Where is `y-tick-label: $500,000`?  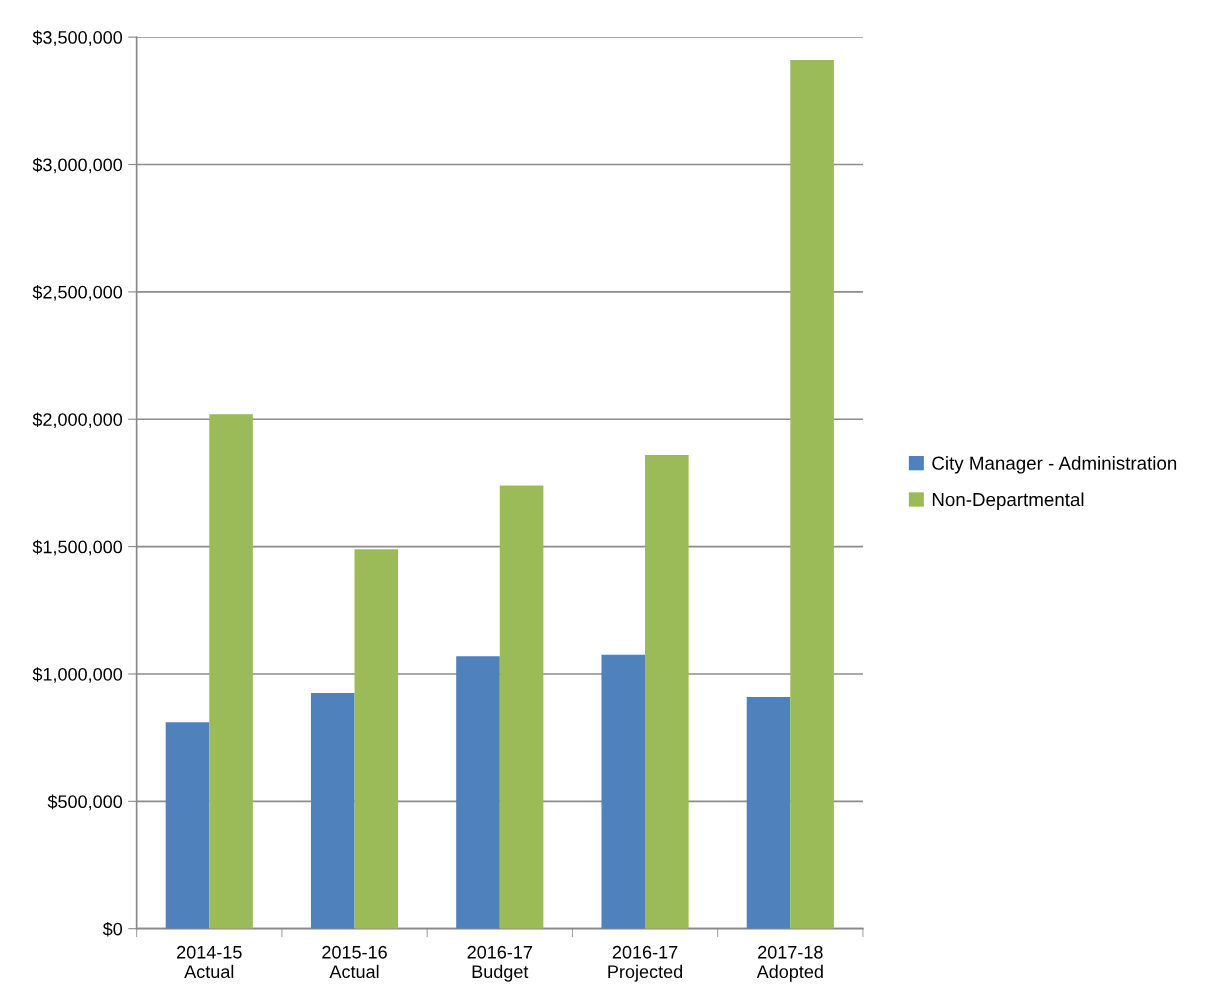 y-tick-label: $500,000 is located at coordinates (85, 802).